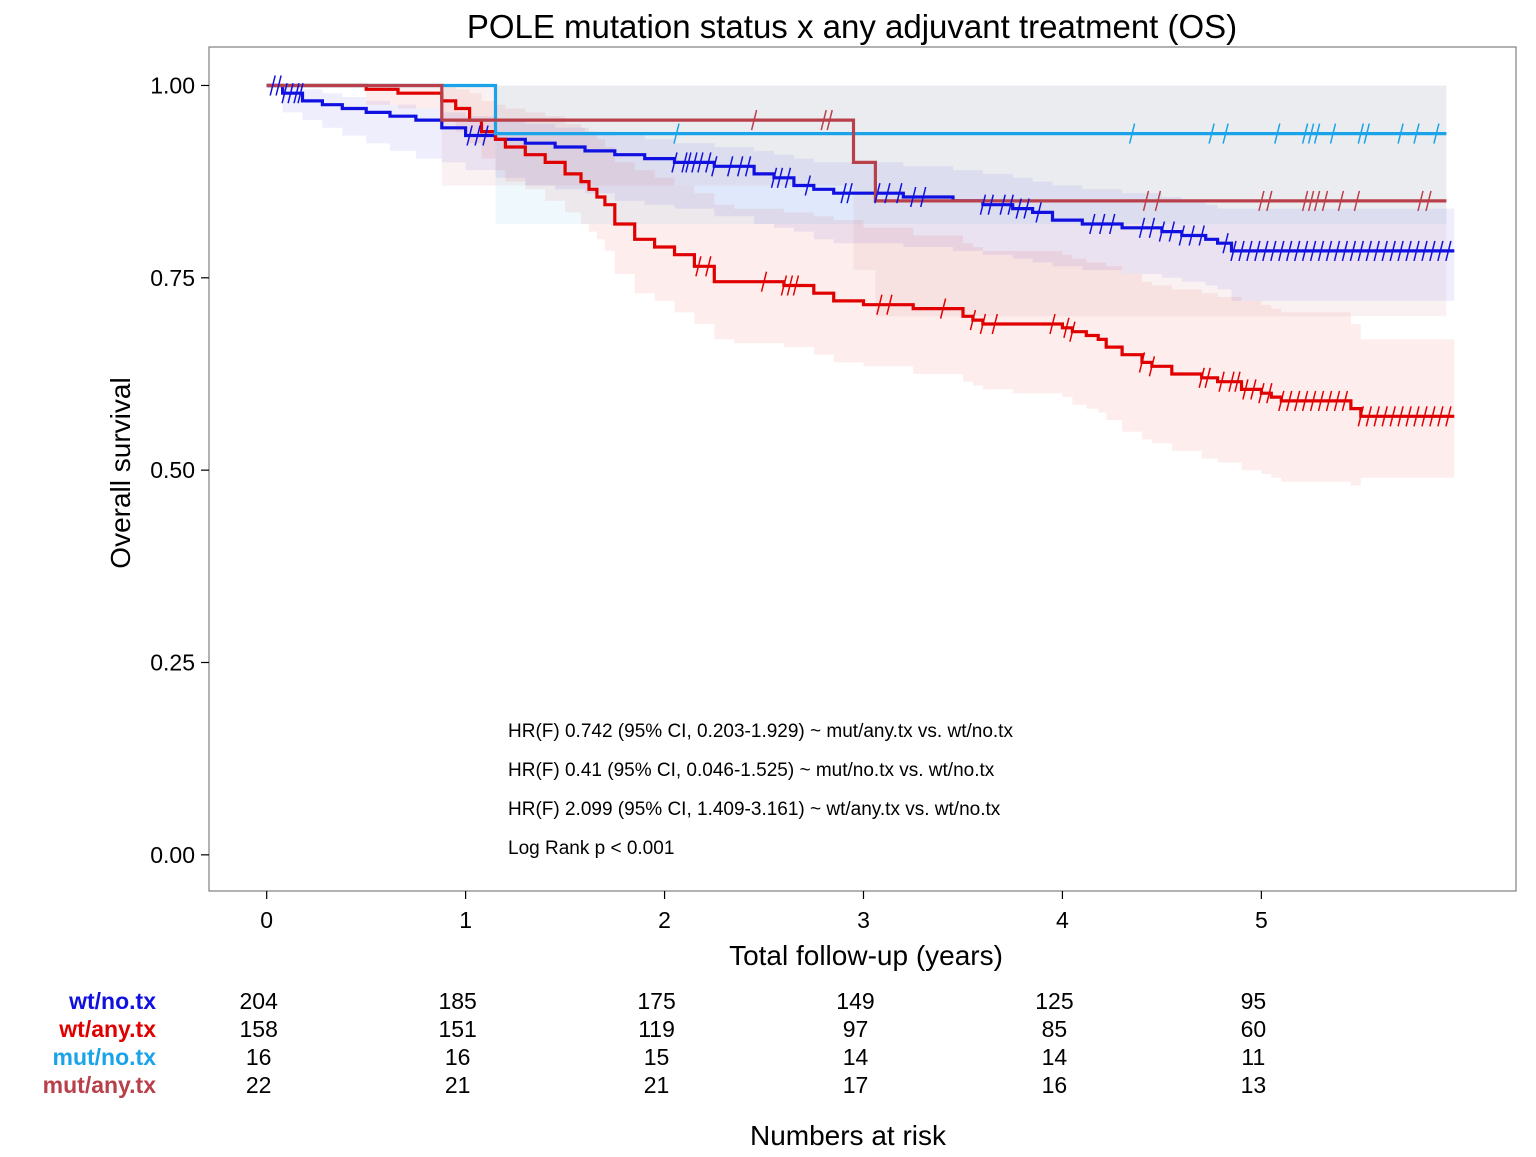 Image resolution: width=1536 pixels, height=1157 pixels. Describe the element at coordinates (1055, 1057) in the screenshot. I see `risk-value: 14` at that location.